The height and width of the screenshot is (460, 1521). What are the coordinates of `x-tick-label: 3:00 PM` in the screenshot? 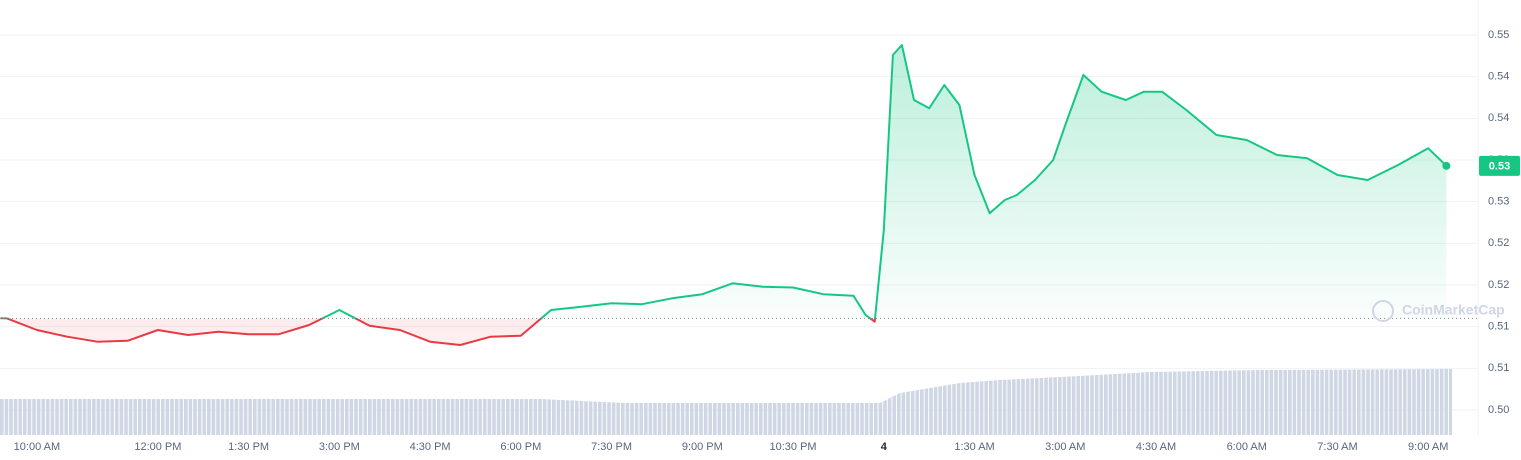 It's located at (339, 447).